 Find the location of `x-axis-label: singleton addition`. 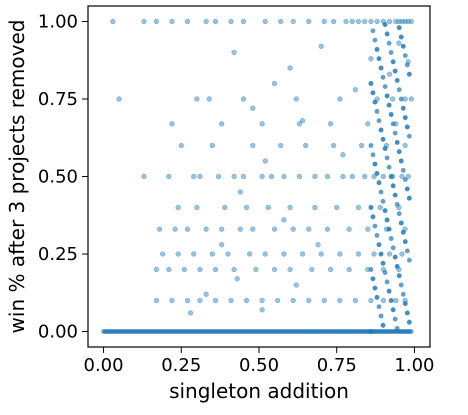

x-axis-label: singleton addition is located at coordinates (259, 391).